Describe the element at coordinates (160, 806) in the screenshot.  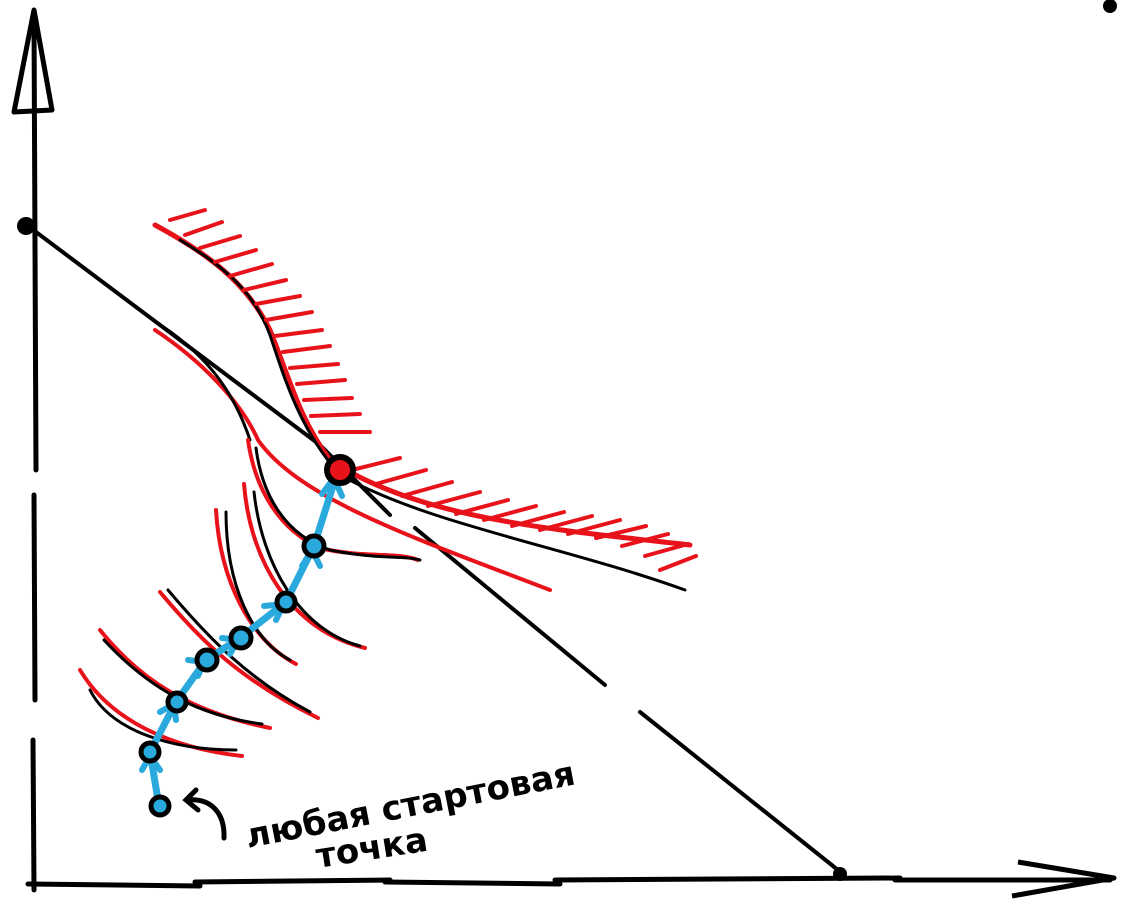
I see `start-point` at that location.